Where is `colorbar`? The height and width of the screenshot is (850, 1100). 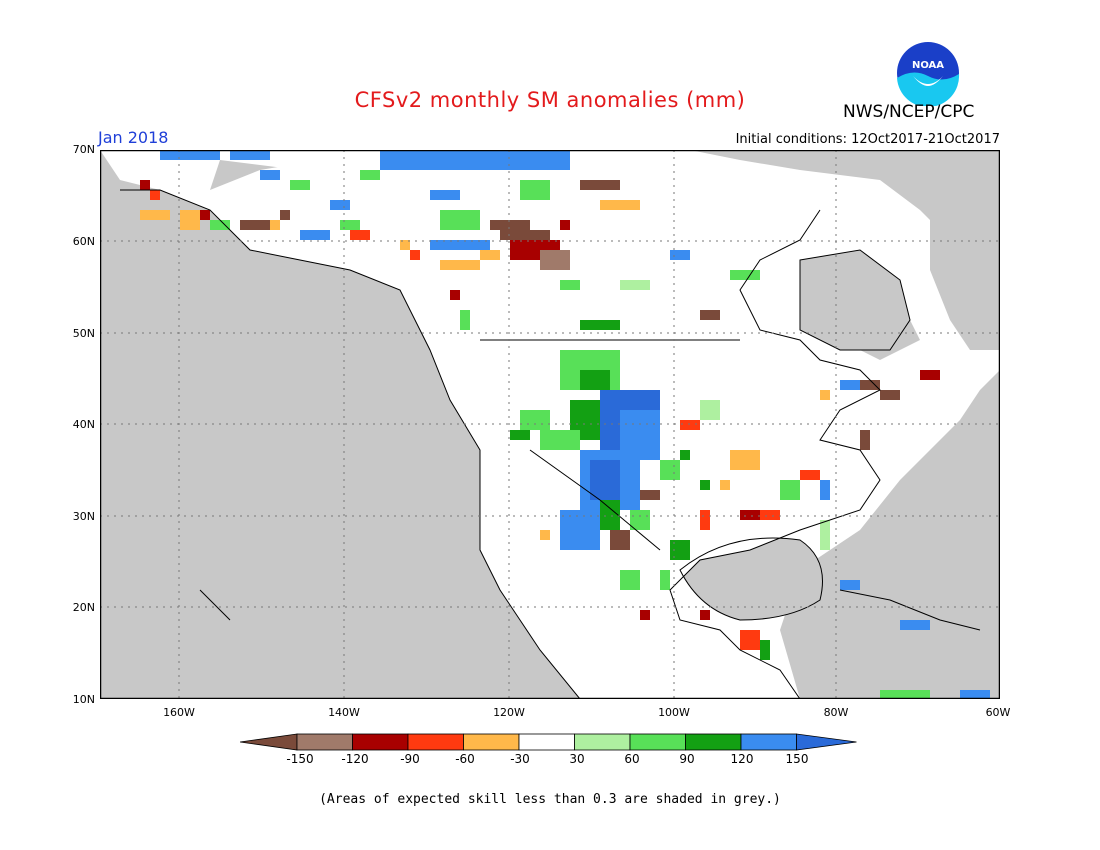 colorbar is located at coordinates (548, 742).